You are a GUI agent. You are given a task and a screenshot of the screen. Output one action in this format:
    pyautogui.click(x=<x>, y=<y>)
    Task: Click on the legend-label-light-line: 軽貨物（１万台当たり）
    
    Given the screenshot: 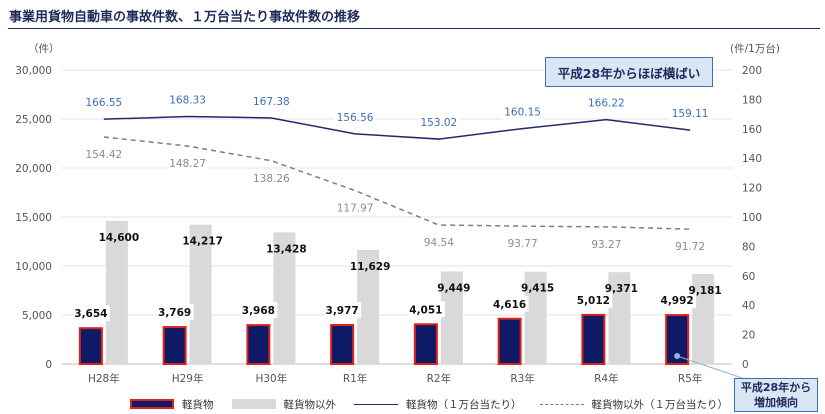 What is the action you would take?
    pyautogui.click(x=464, y=404)
    